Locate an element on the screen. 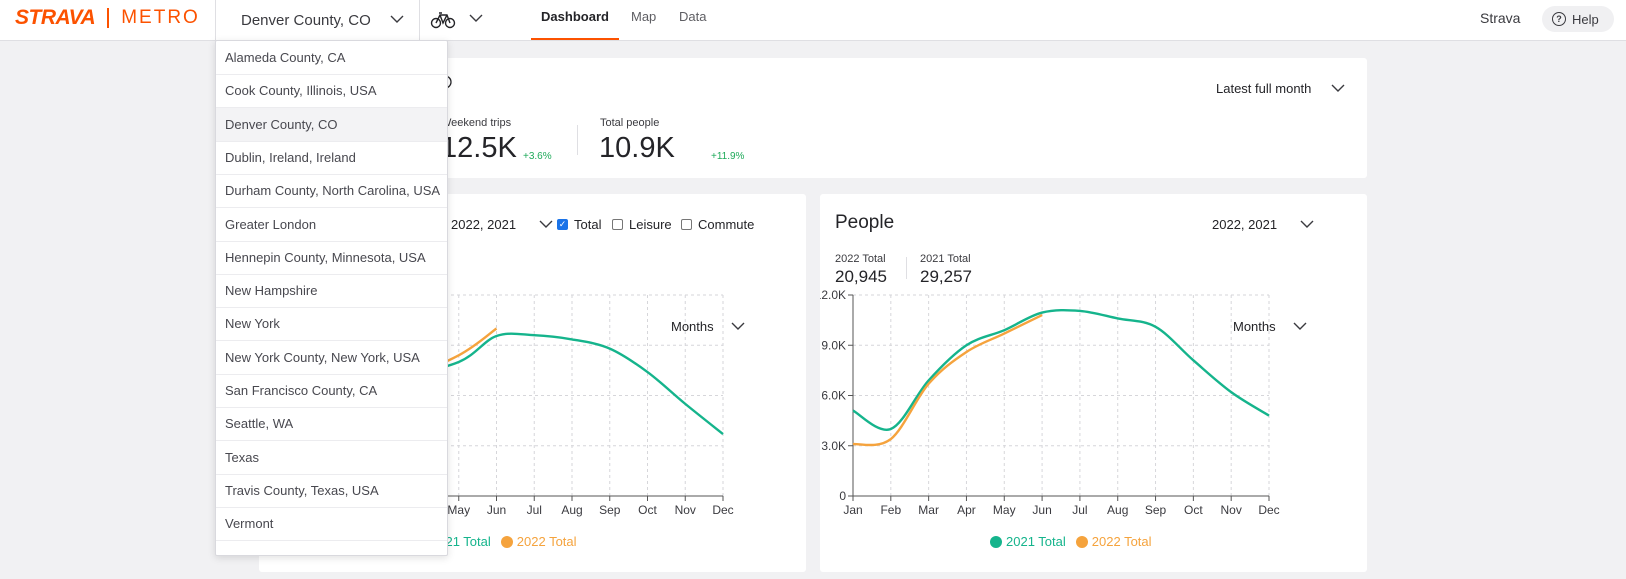 This screenshot has height=579, width=1626. logo-divider is located at coordinates (108, 18).